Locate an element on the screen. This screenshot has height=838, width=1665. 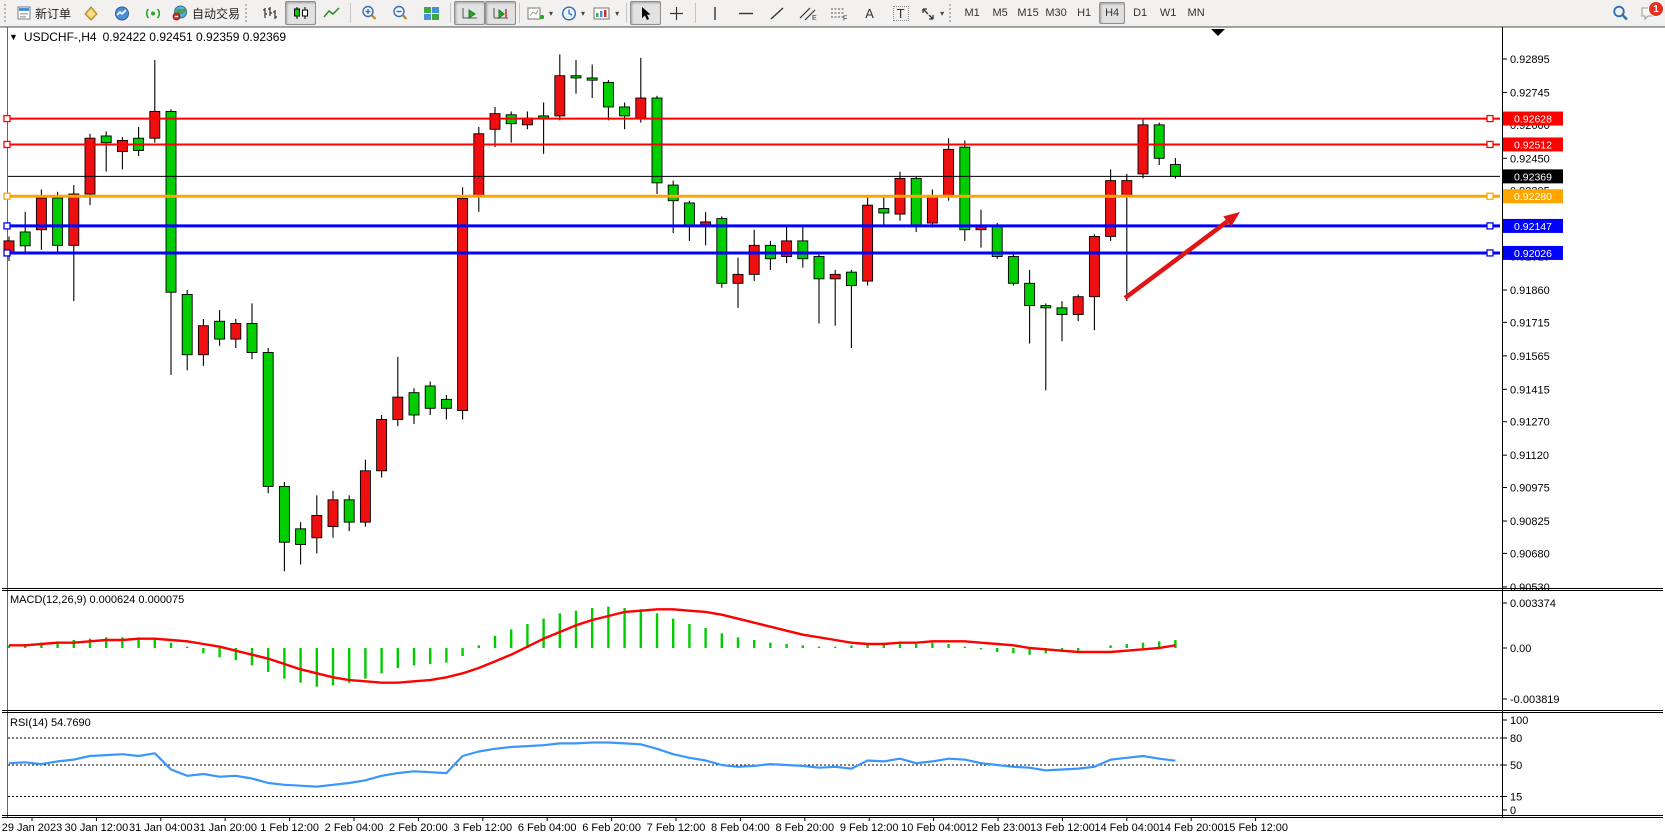
market-watch-icon is located at coordinates (121, 13).